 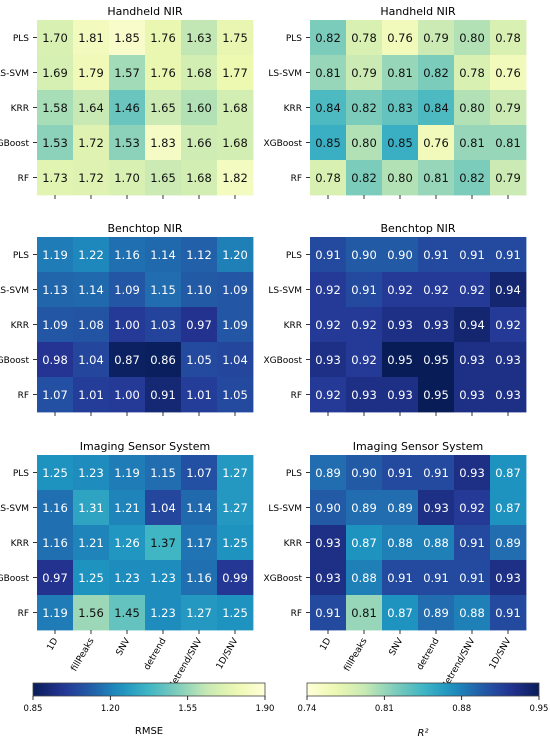 What do you see at coordinates (14, 74) in the screenshot?
I see `row-label: LS-SVM` at bounding box center [14, 74].